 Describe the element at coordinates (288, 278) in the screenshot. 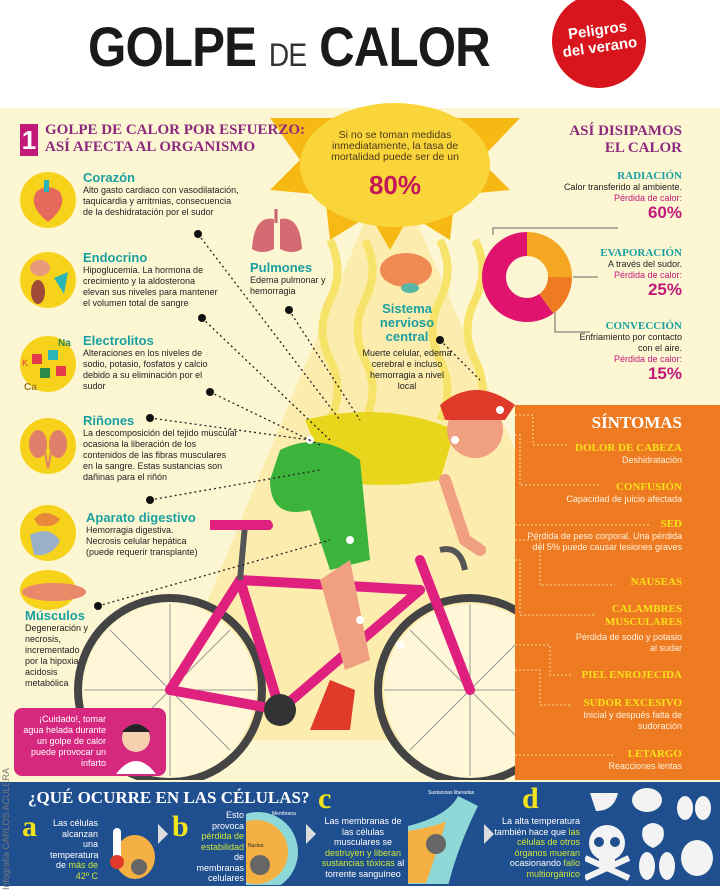

I see `organ-lungs: Pulmones Edema pulmonar y hemorragia` at that location.